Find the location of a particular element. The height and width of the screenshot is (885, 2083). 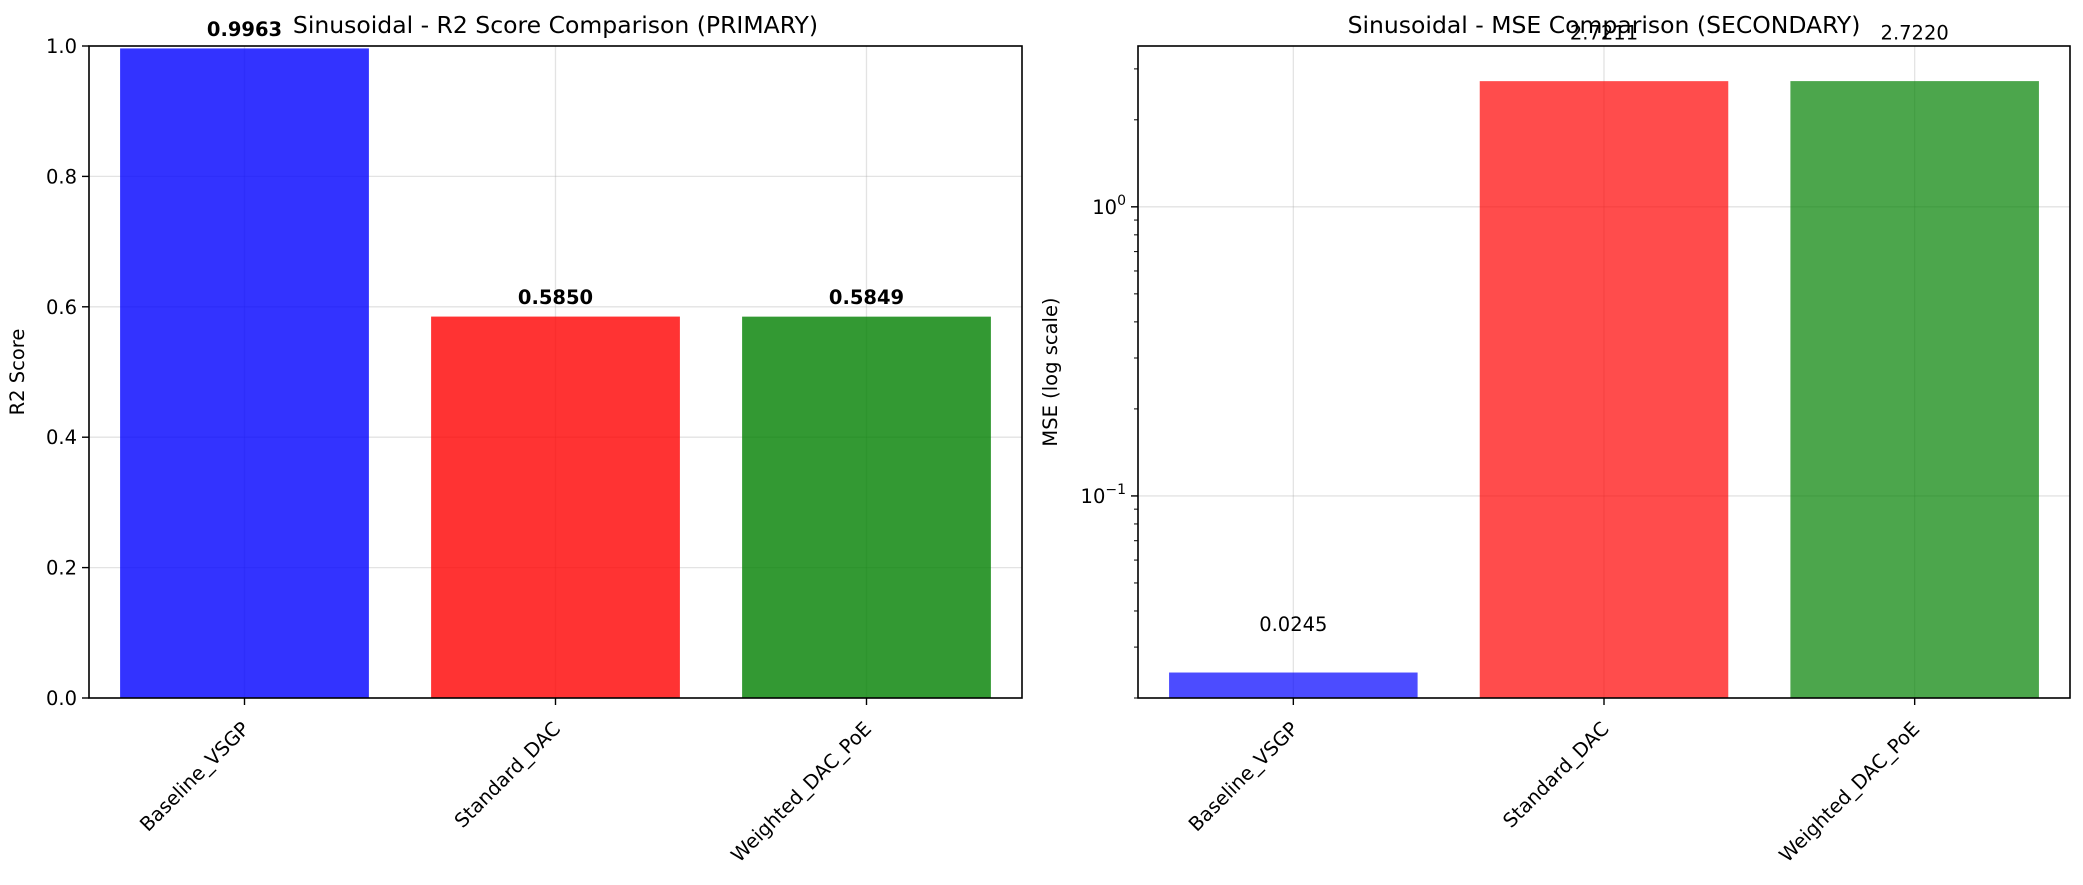

bar-value-label: 0.5849 is located at coordinates (866, 297).